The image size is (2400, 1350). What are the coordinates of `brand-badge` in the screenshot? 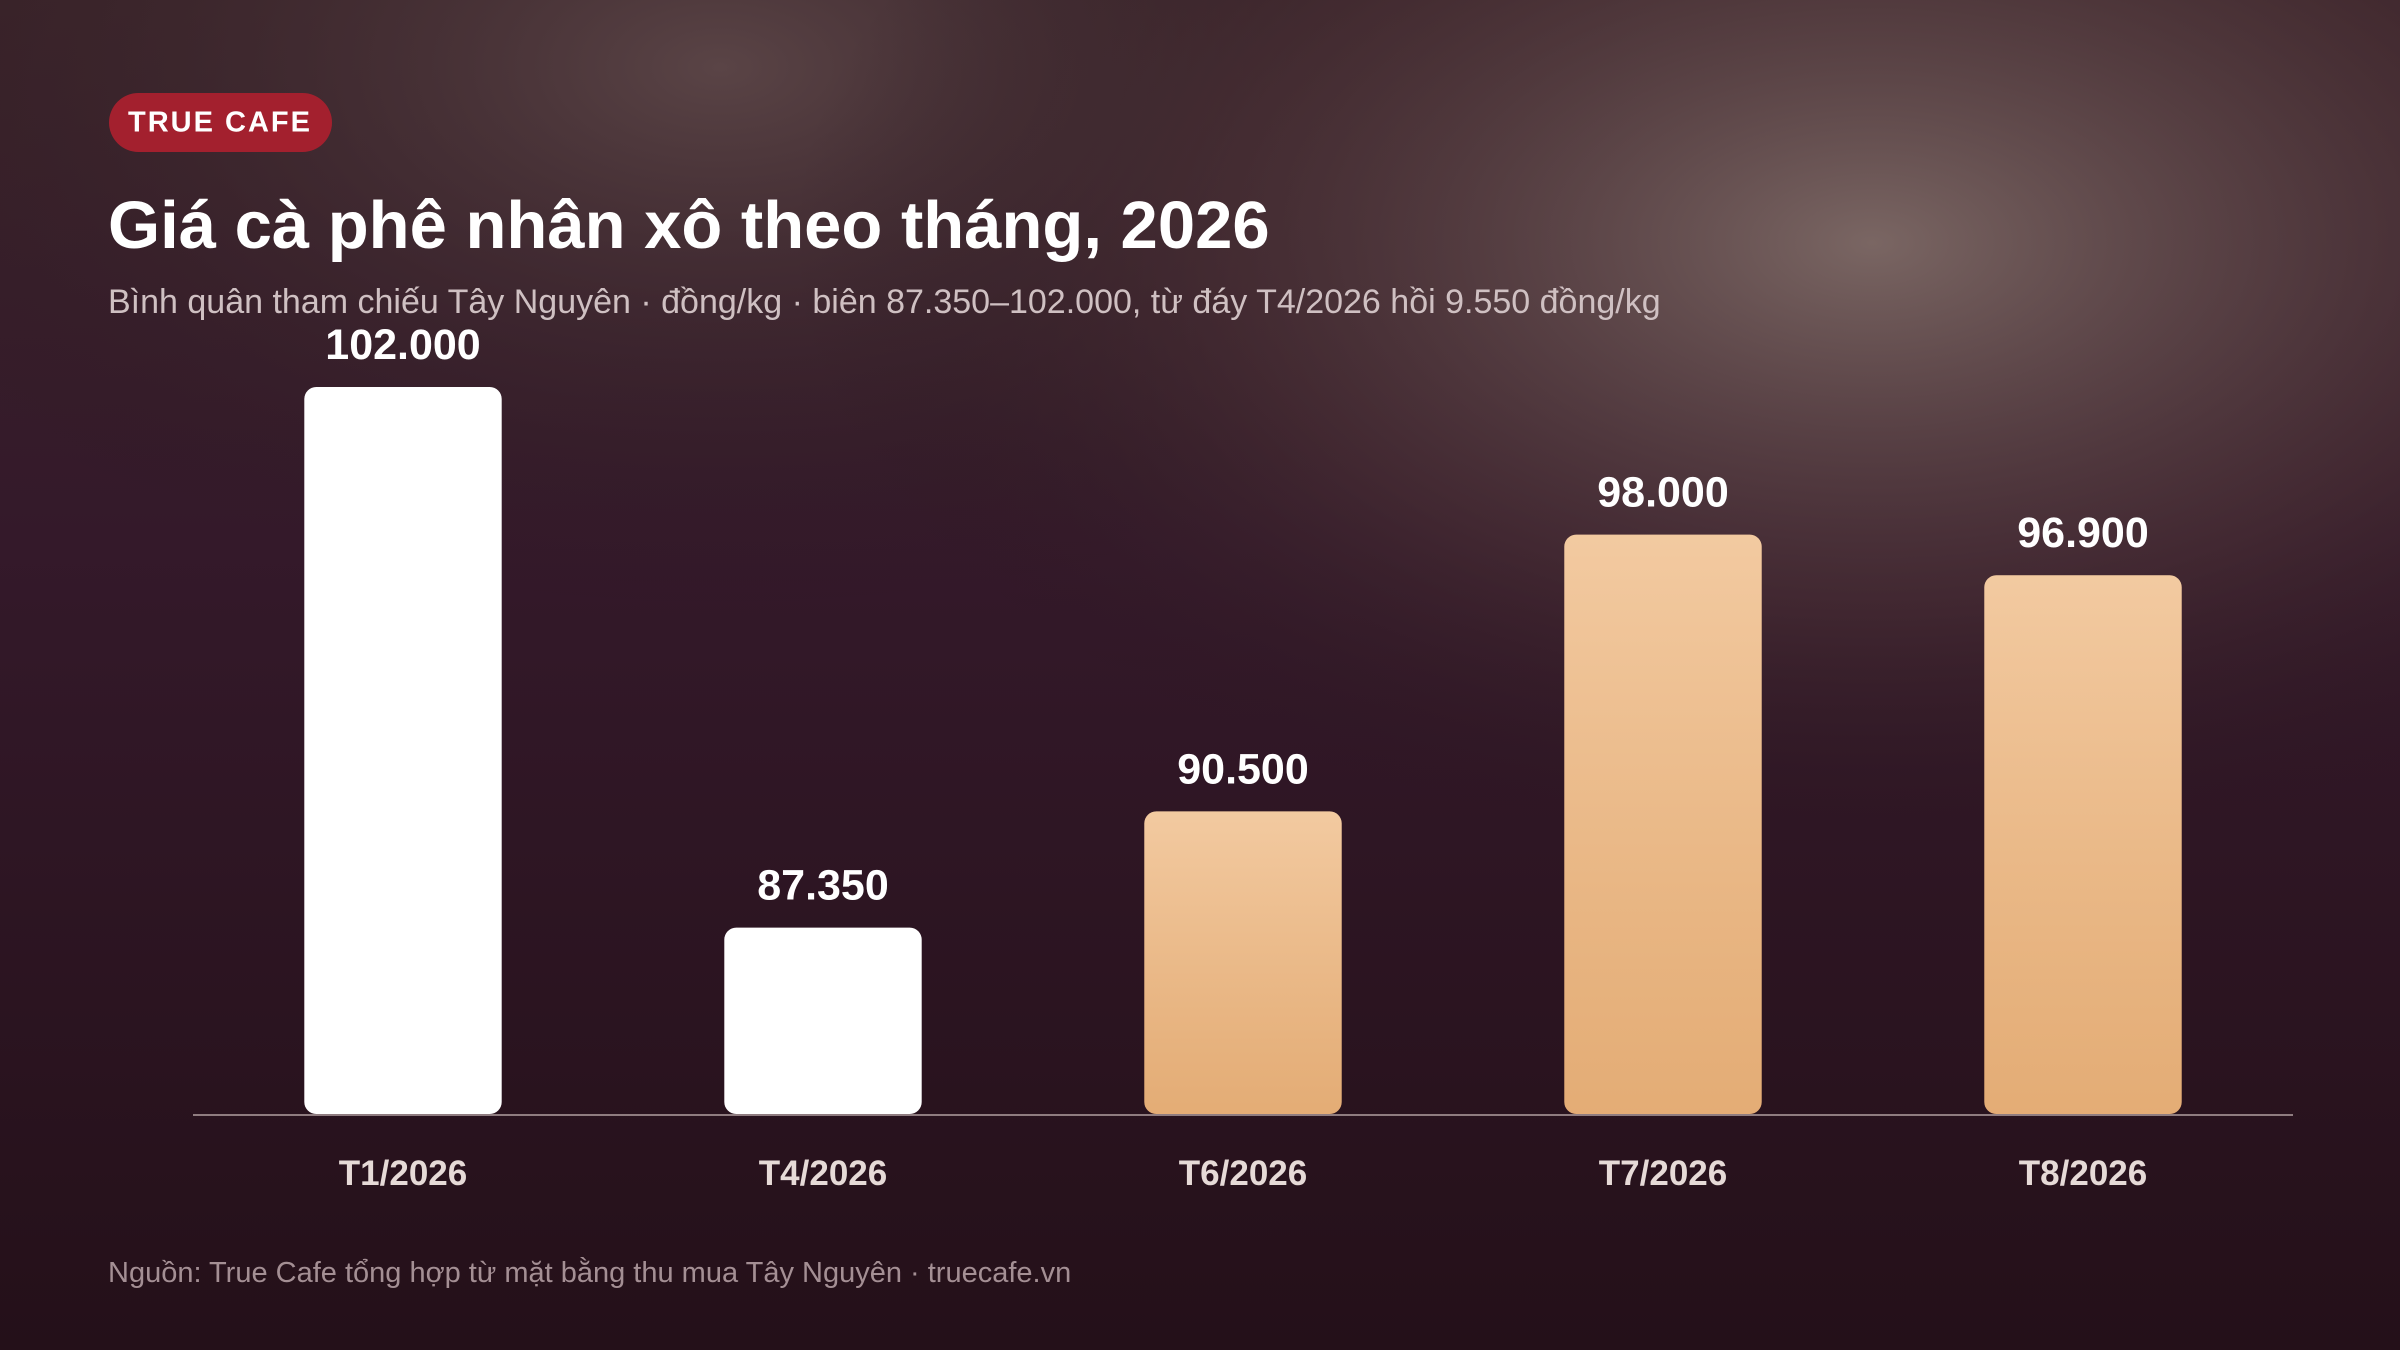 It's located at (220, 122).